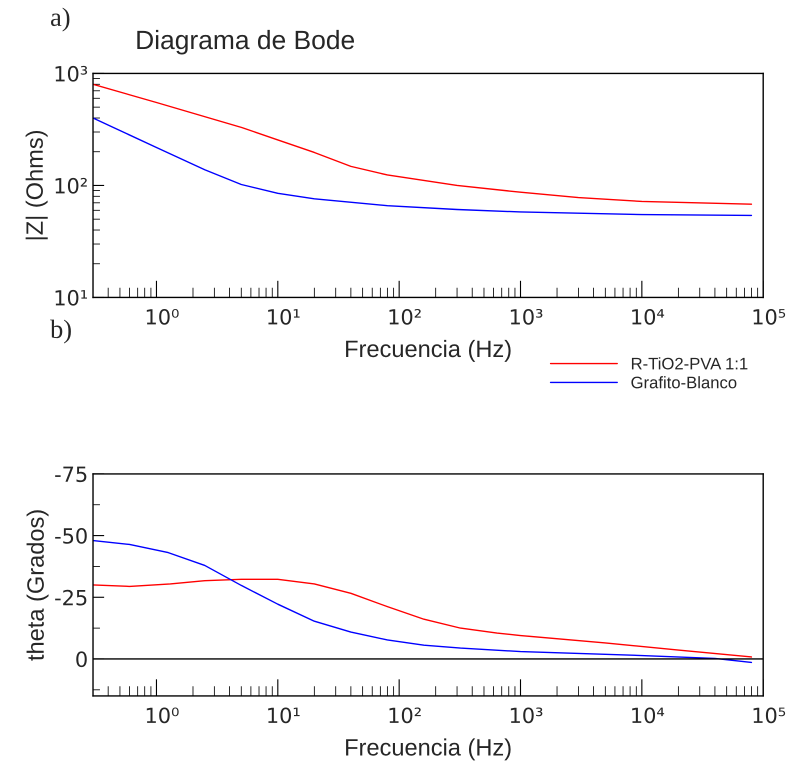 Image resolution: width=795 pixels, height=782 pixels. What do you see at coordinates (70, 598) in the screenshot?
I see `y-tick-label: -25` at bounding box center [70, 598].